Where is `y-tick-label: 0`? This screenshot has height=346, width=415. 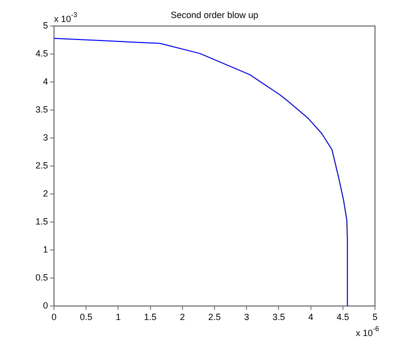 y-tick-label: 0 is located at coordinates (45, 305).